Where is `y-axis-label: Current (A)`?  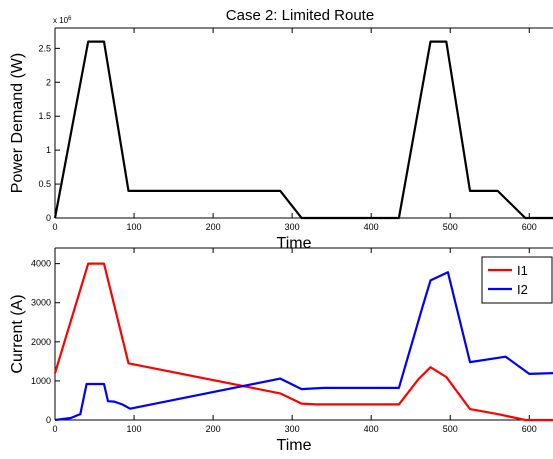
y-axis-label: Current (A) is located at coordinates (17, 333).